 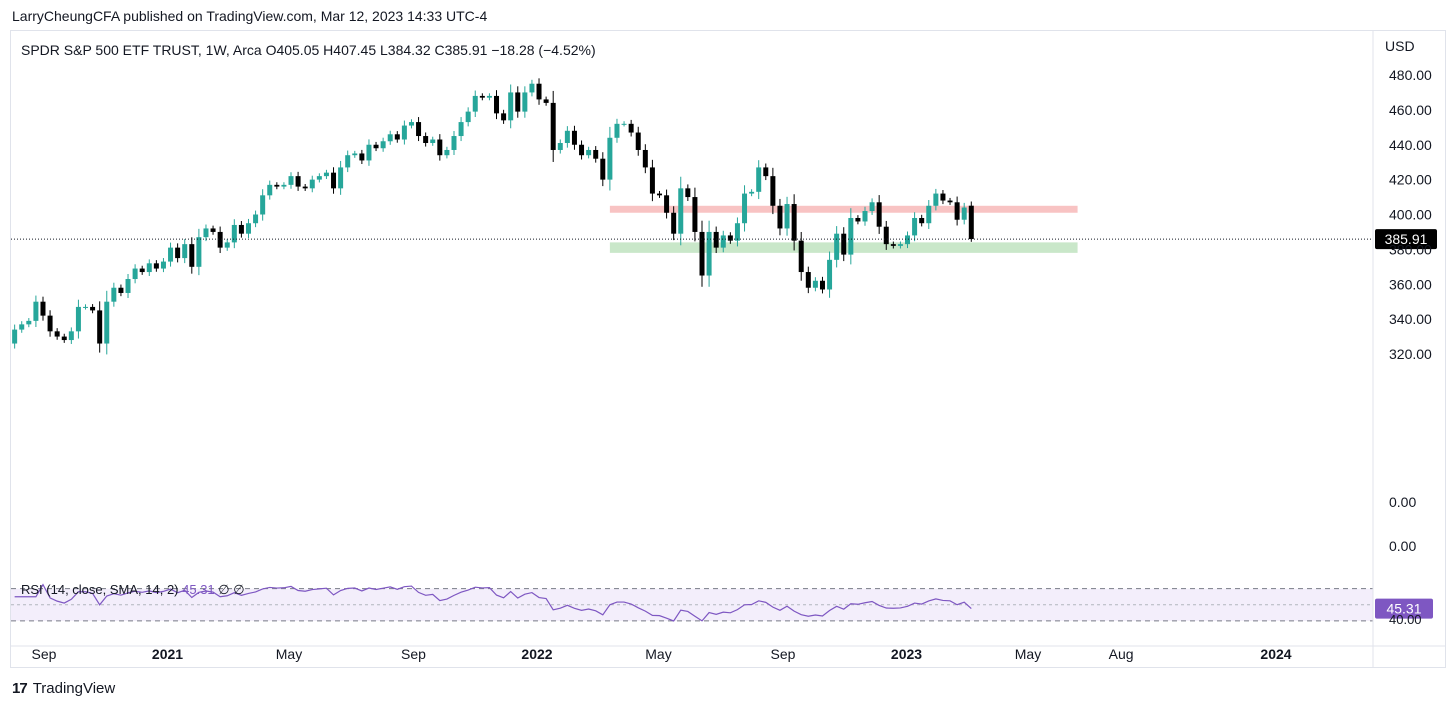 I want to click on rsi-line, so click(x=493, y=602).